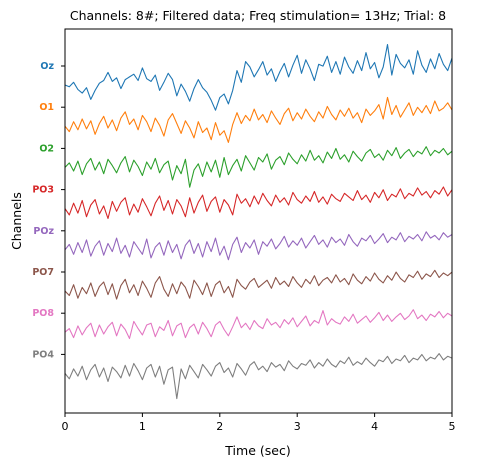  I want to click on series-line-po4, so click(258, 376).